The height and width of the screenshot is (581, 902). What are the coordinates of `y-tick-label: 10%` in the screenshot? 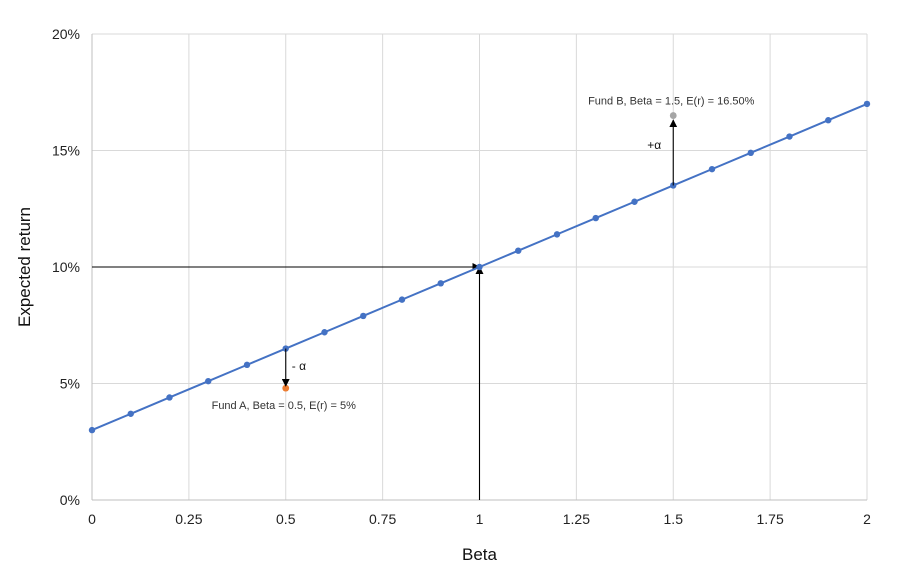 It's located at (66, 267).